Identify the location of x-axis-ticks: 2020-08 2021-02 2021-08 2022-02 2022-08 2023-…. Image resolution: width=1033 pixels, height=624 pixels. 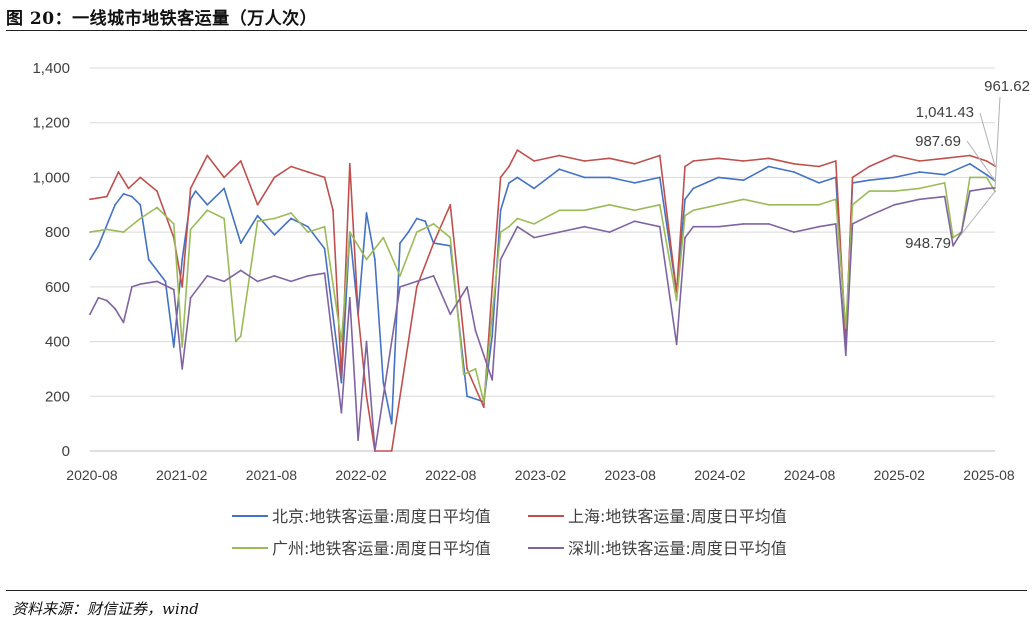
(540, 475).